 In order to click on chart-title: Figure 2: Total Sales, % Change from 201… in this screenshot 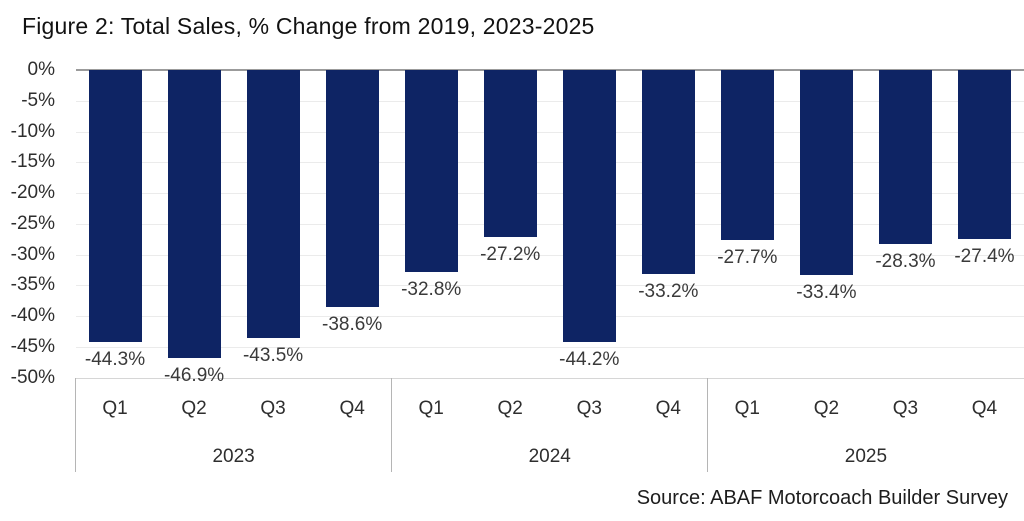, I will do `click(308, 26)`.